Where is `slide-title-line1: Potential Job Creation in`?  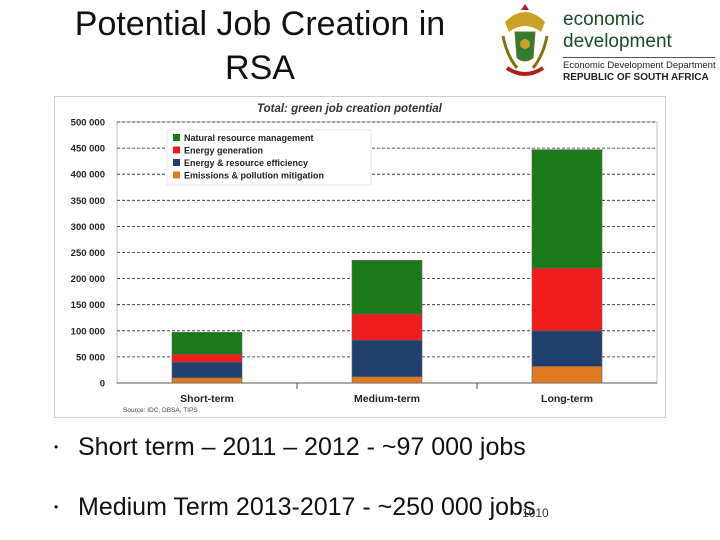
slide-title-line1: Potential Job Creation in is located at coordinates (260, 24).